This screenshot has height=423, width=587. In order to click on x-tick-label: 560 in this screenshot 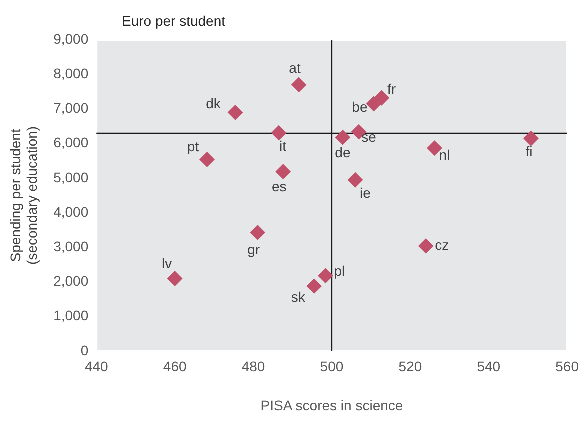, I will do `click(568, 366)`.